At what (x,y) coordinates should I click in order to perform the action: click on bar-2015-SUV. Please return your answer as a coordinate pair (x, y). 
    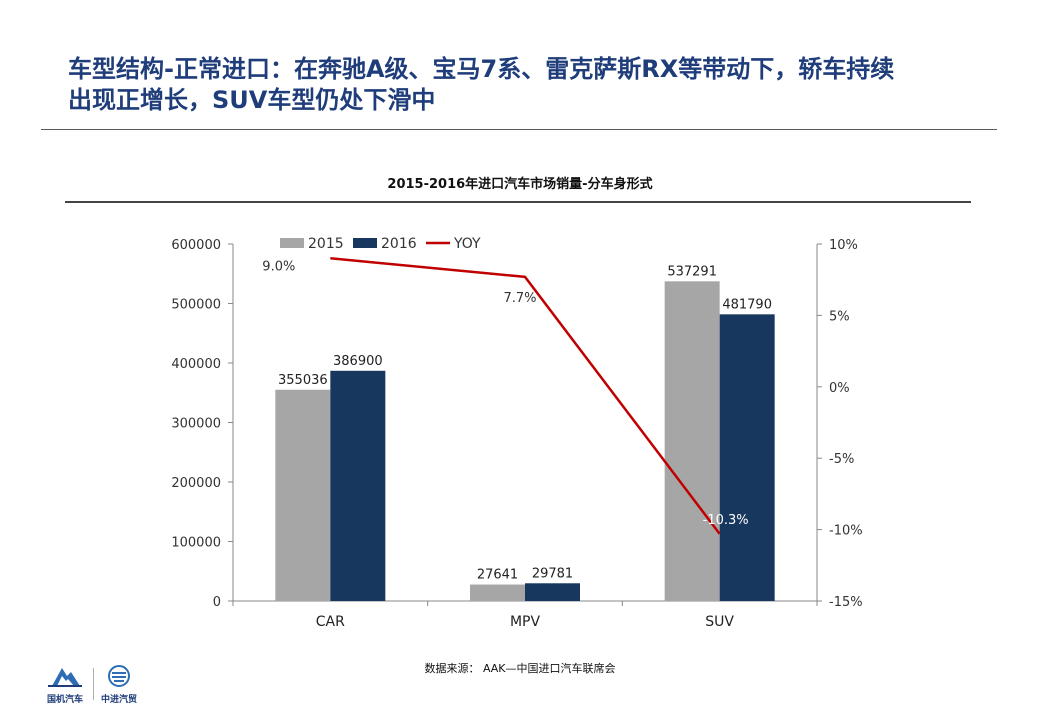
    Looking at the image, I should click on (692, 441).